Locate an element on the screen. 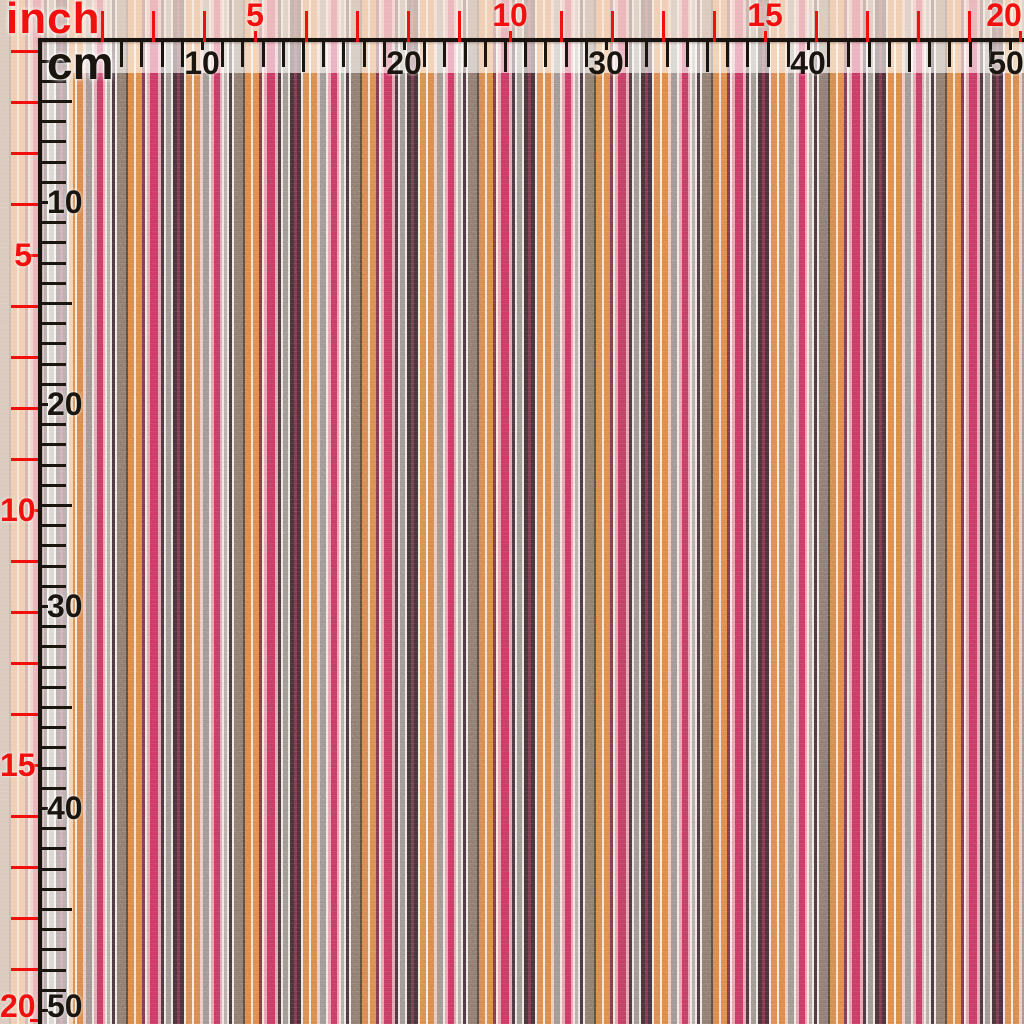  inch-number: 5 is located at coordinates (255, 16).